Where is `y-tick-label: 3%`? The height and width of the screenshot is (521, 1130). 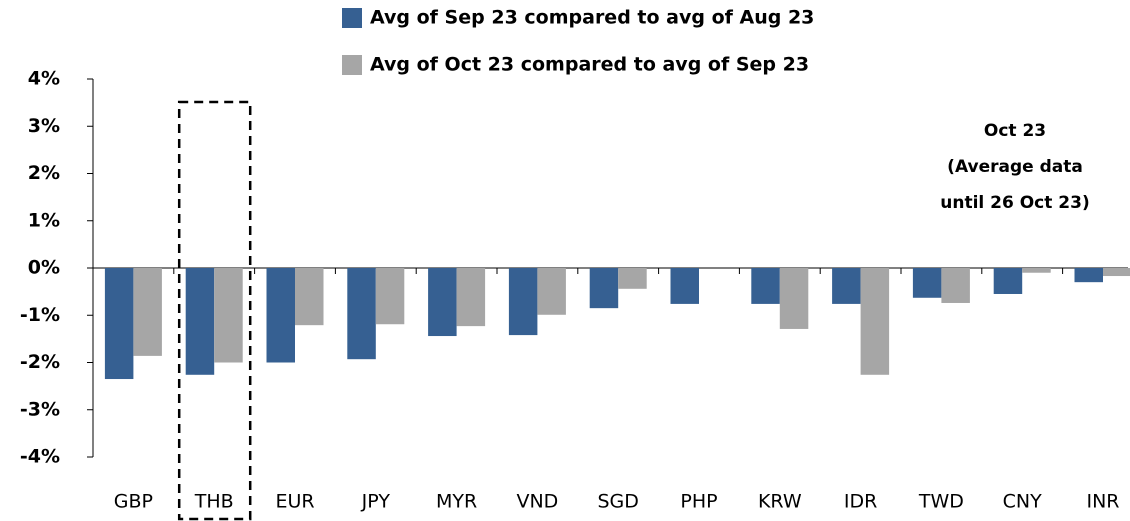
y-tick-label: 3% is located at coordinates (44, 126).